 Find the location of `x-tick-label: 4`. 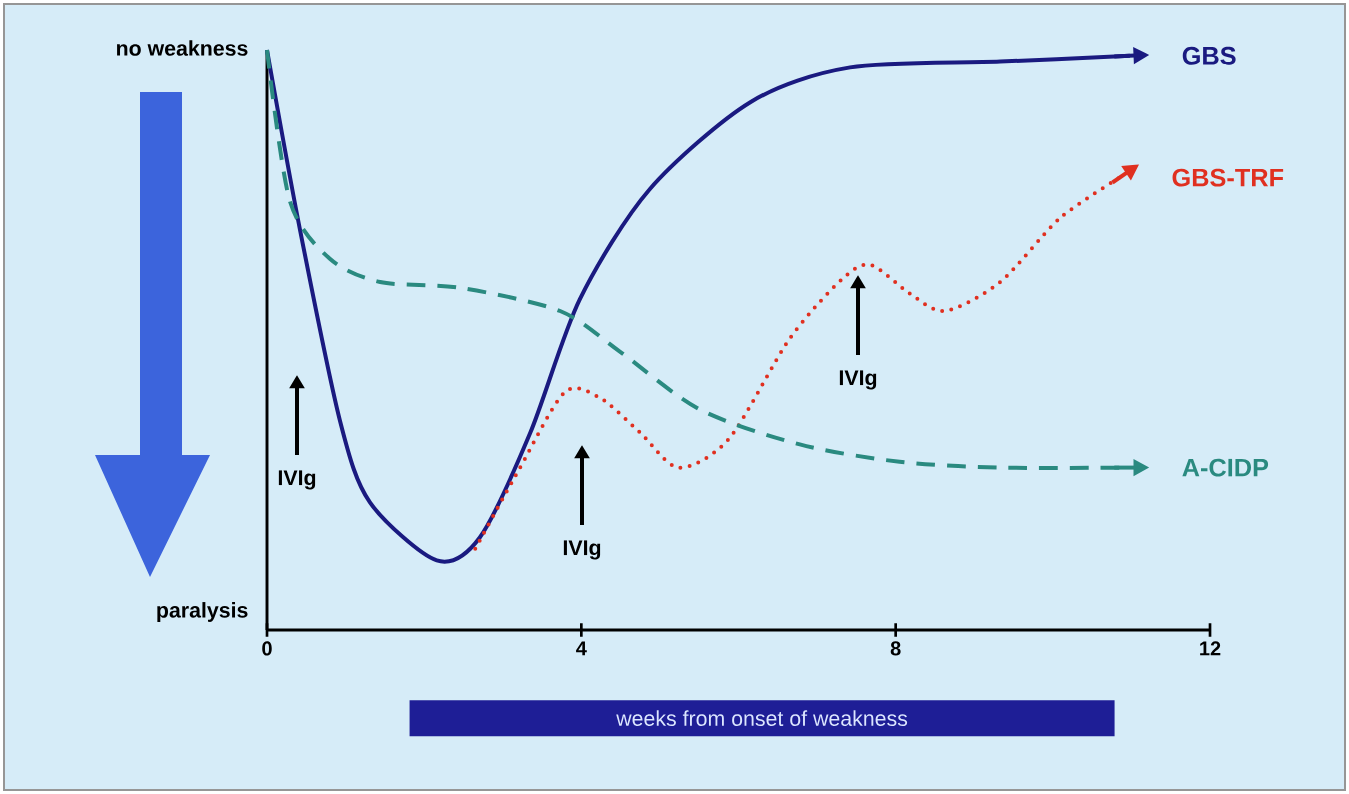

x-tick-label: 4 is located at coordinates (581, 648).